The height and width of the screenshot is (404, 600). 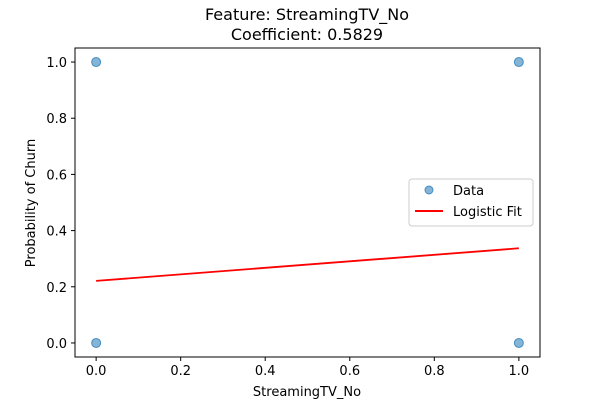 What do you see at coordinates (307, 392) in the screenshot?
I see `x-axis-label: StreamingTV_No` at bounding box center [307, 392].